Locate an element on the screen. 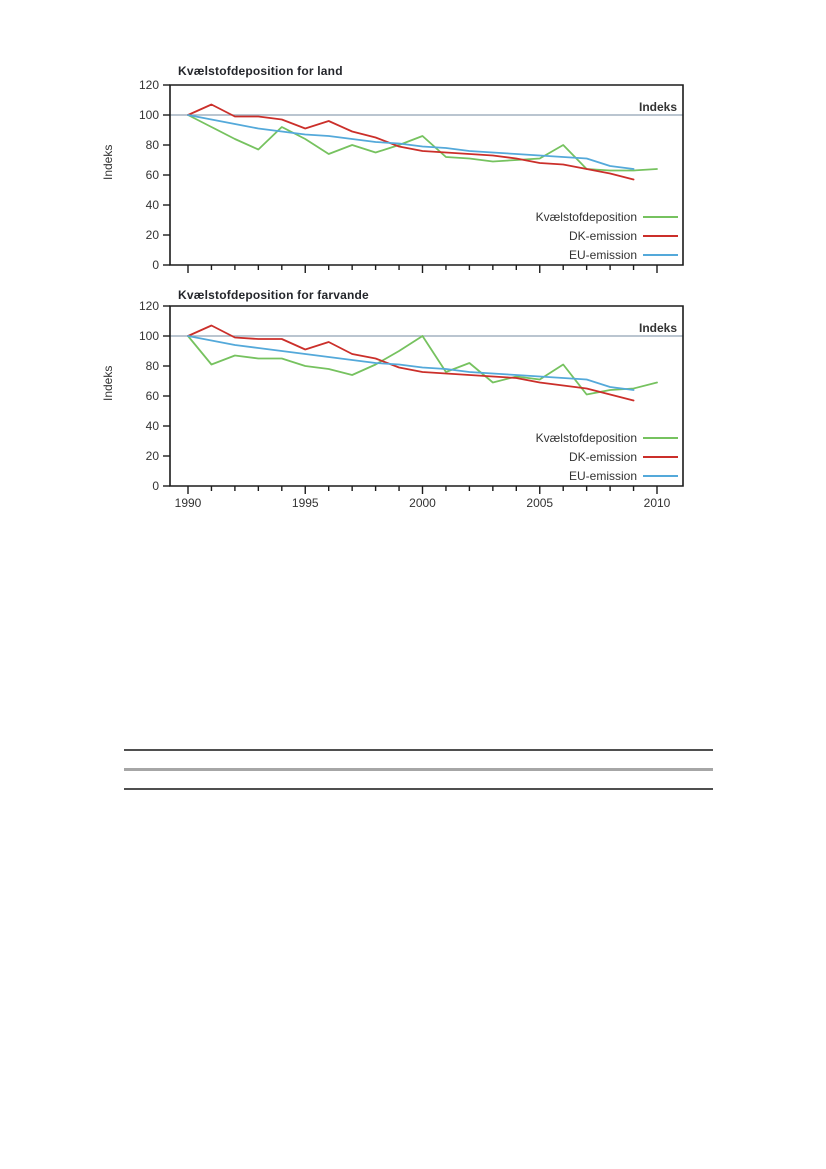 The height and width of the screenshot is (1169, 826). x-axis-tick-label: 2005 is located at coordinates (539, 503).